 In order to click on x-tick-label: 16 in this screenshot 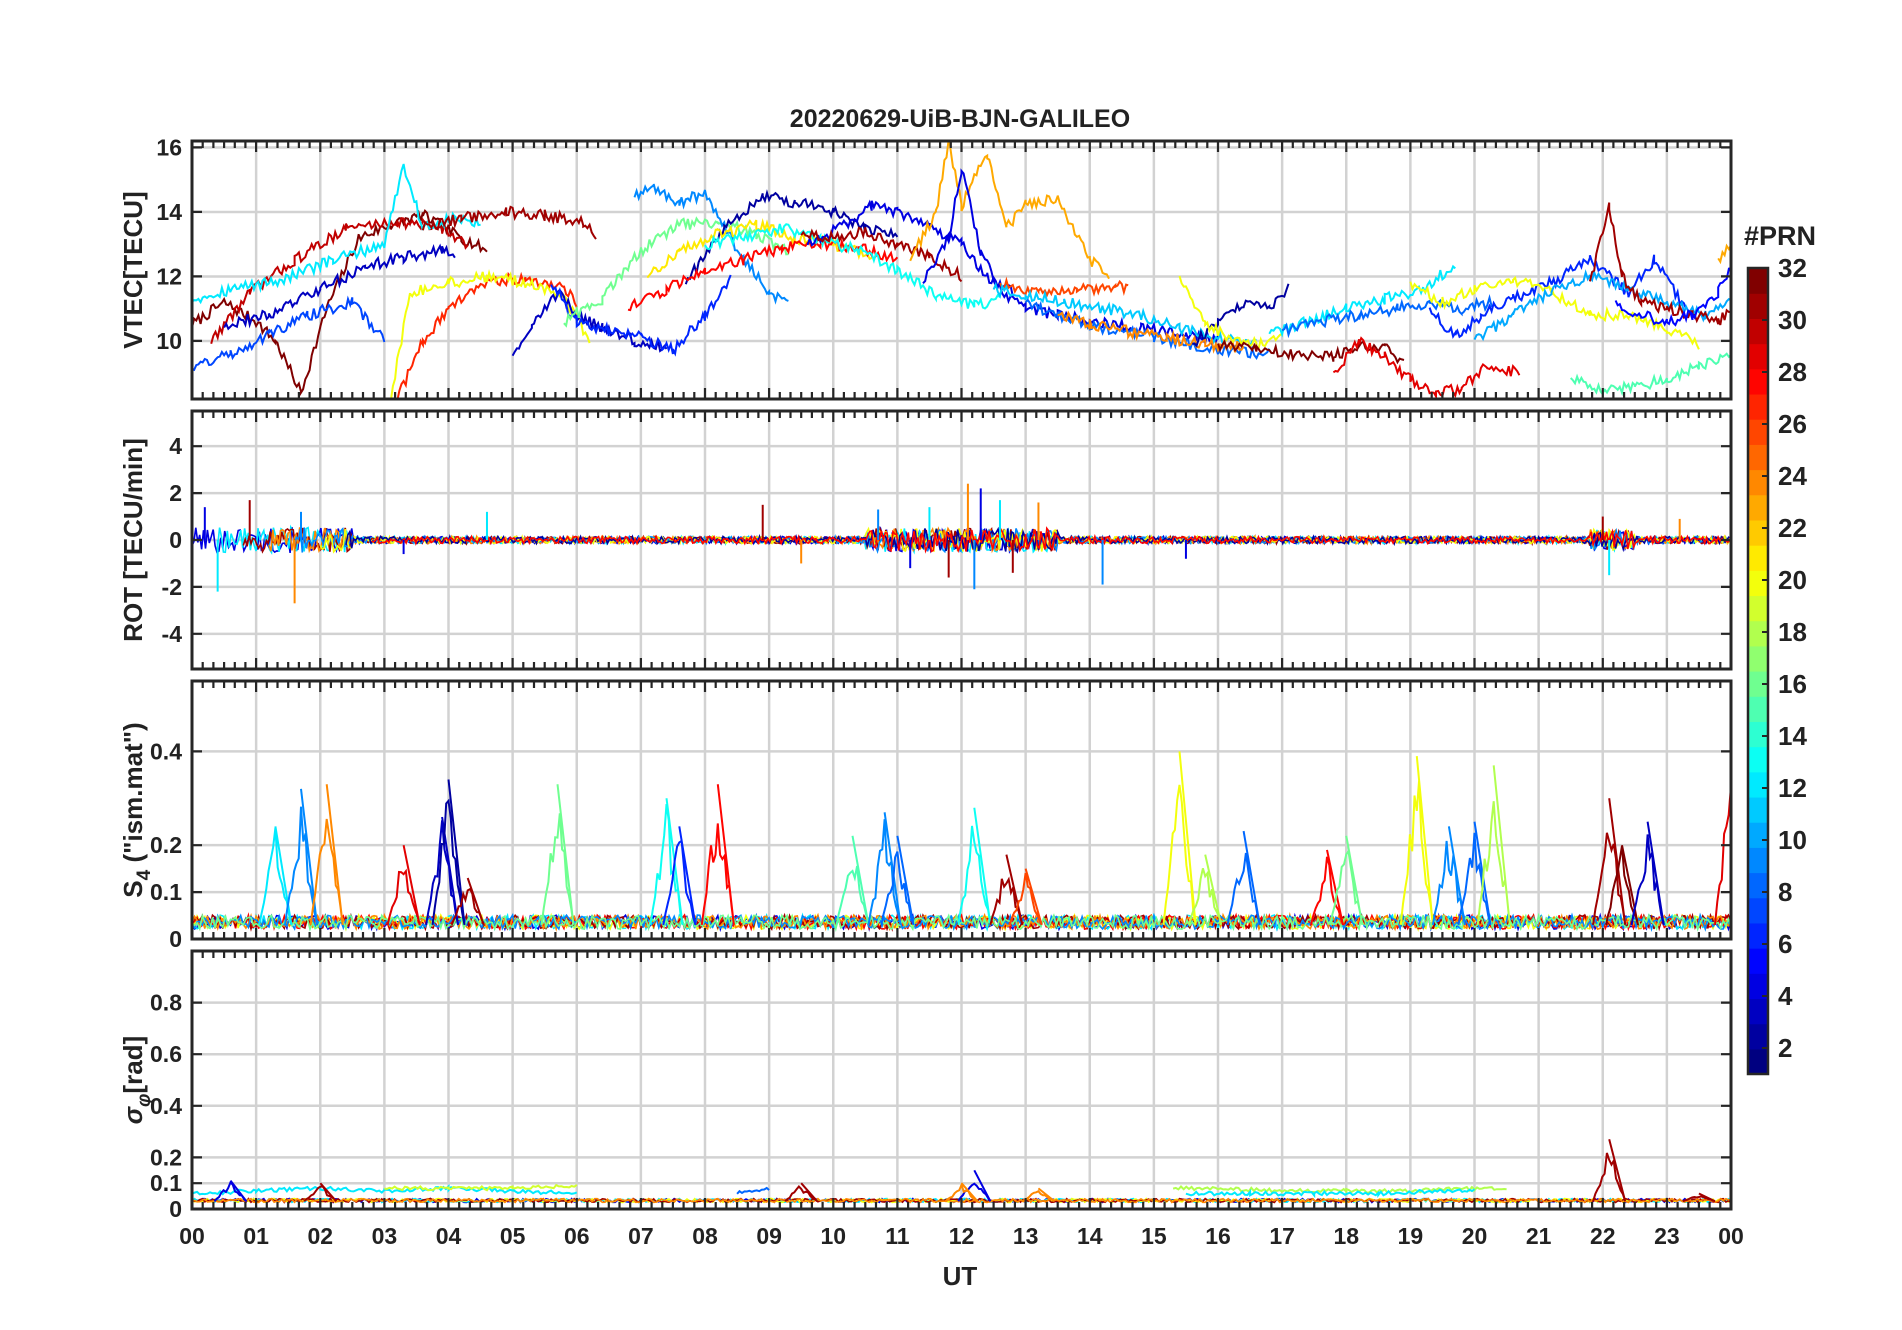, I will do `click(1218, 1236)`.